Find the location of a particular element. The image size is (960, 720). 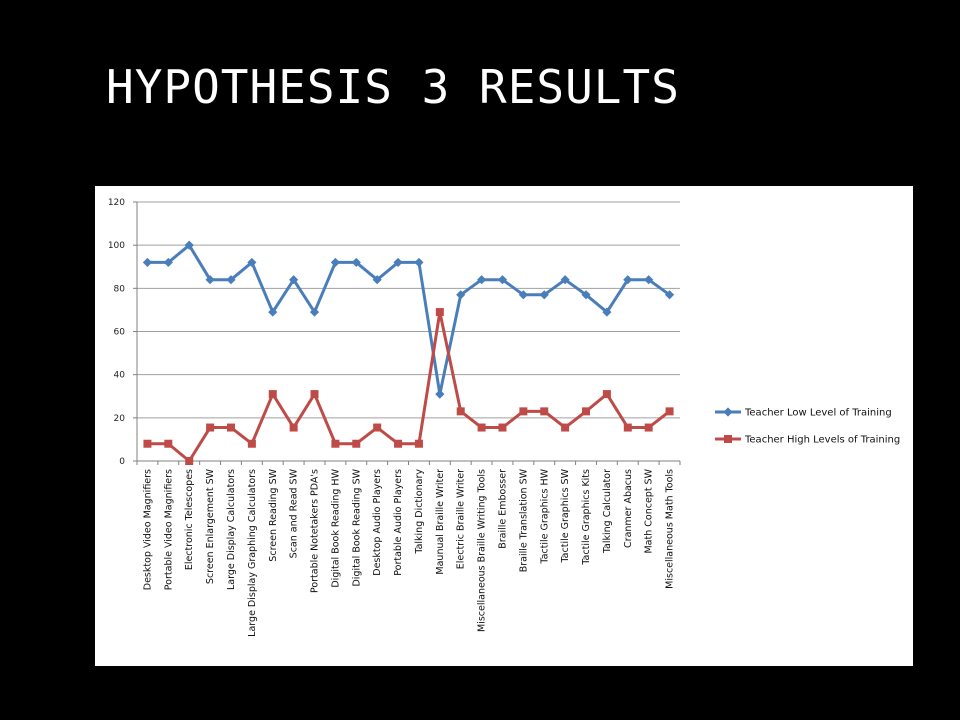

x-category-label: Portable Notetakers PDA's is located at coordinates (315, 531).